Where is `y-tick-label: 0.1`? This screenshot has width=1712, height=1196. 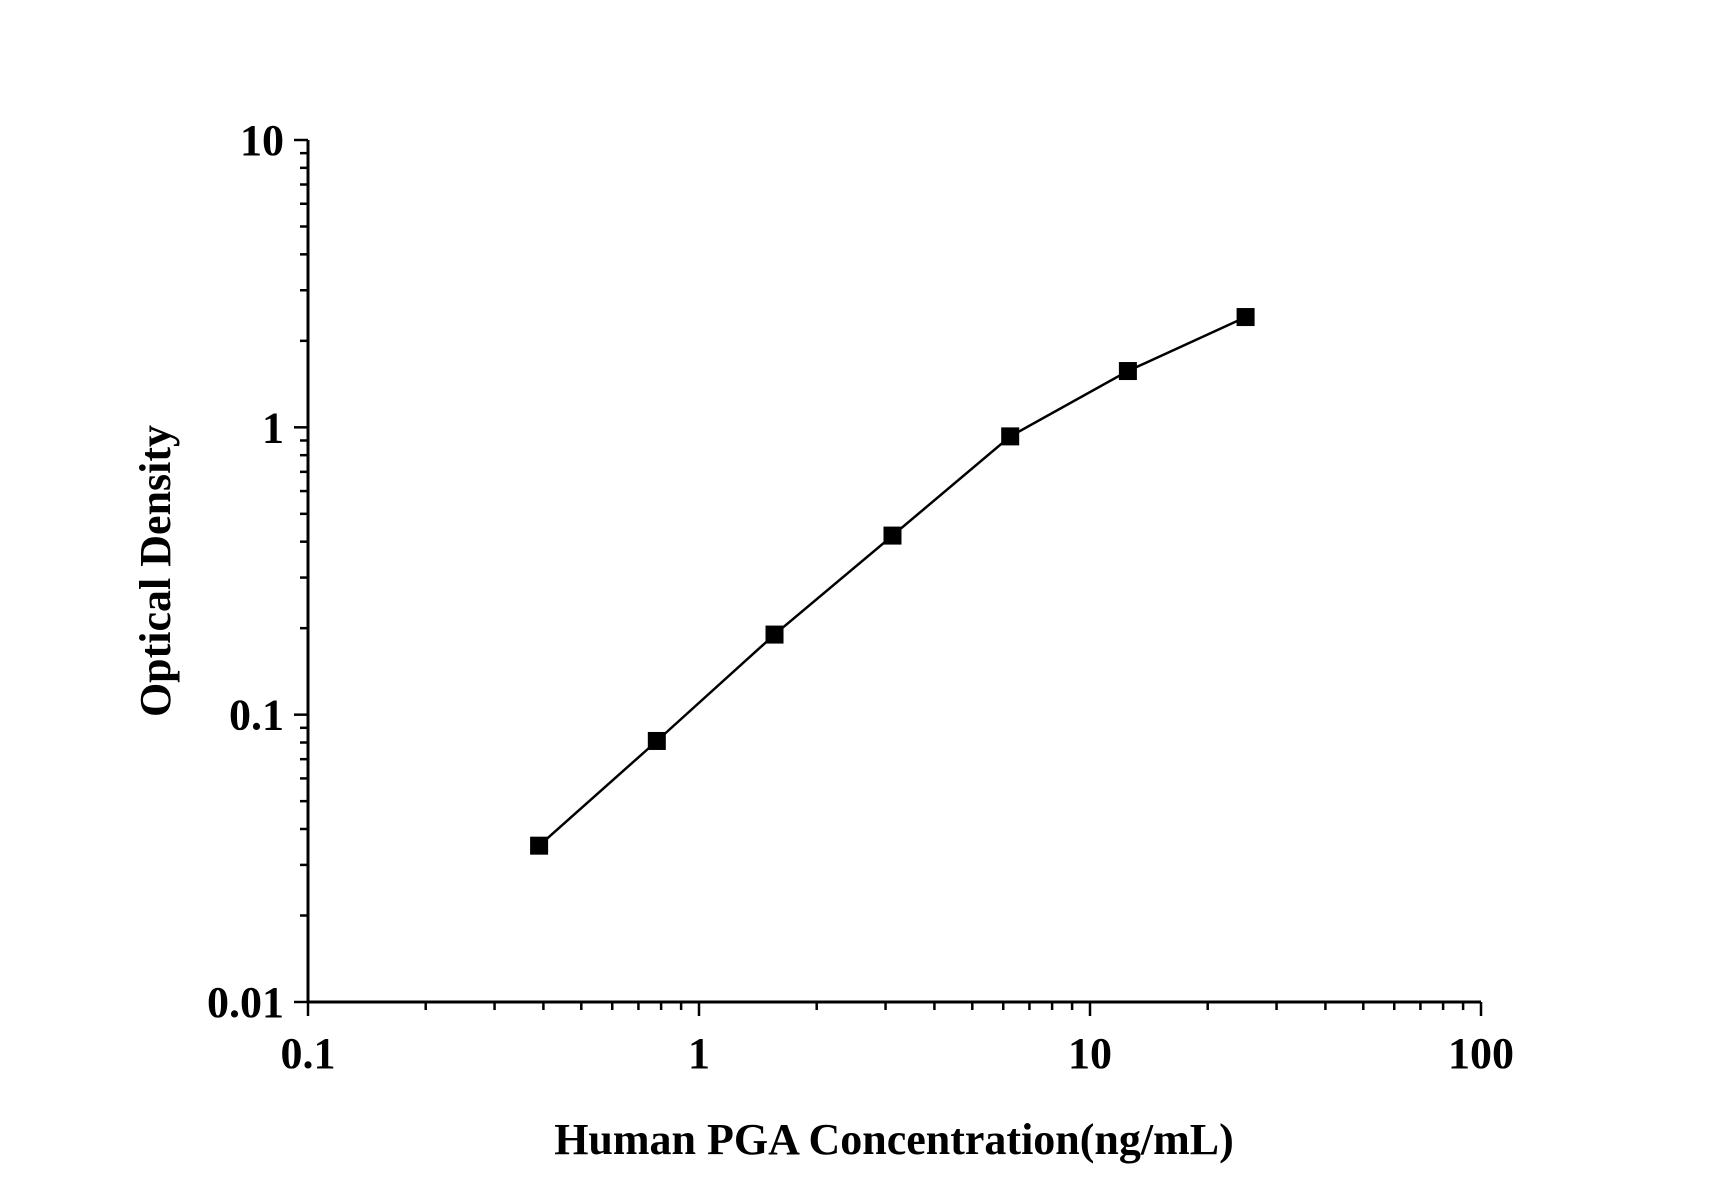 y-tick-label: 0.1 is located at coordinates (256, 715).